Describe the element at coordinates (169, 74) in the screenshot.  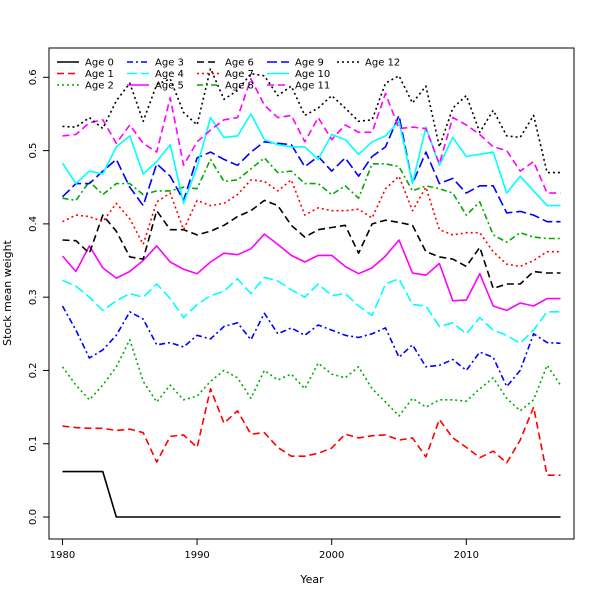
I see `legend-label: Age 4` at that location.